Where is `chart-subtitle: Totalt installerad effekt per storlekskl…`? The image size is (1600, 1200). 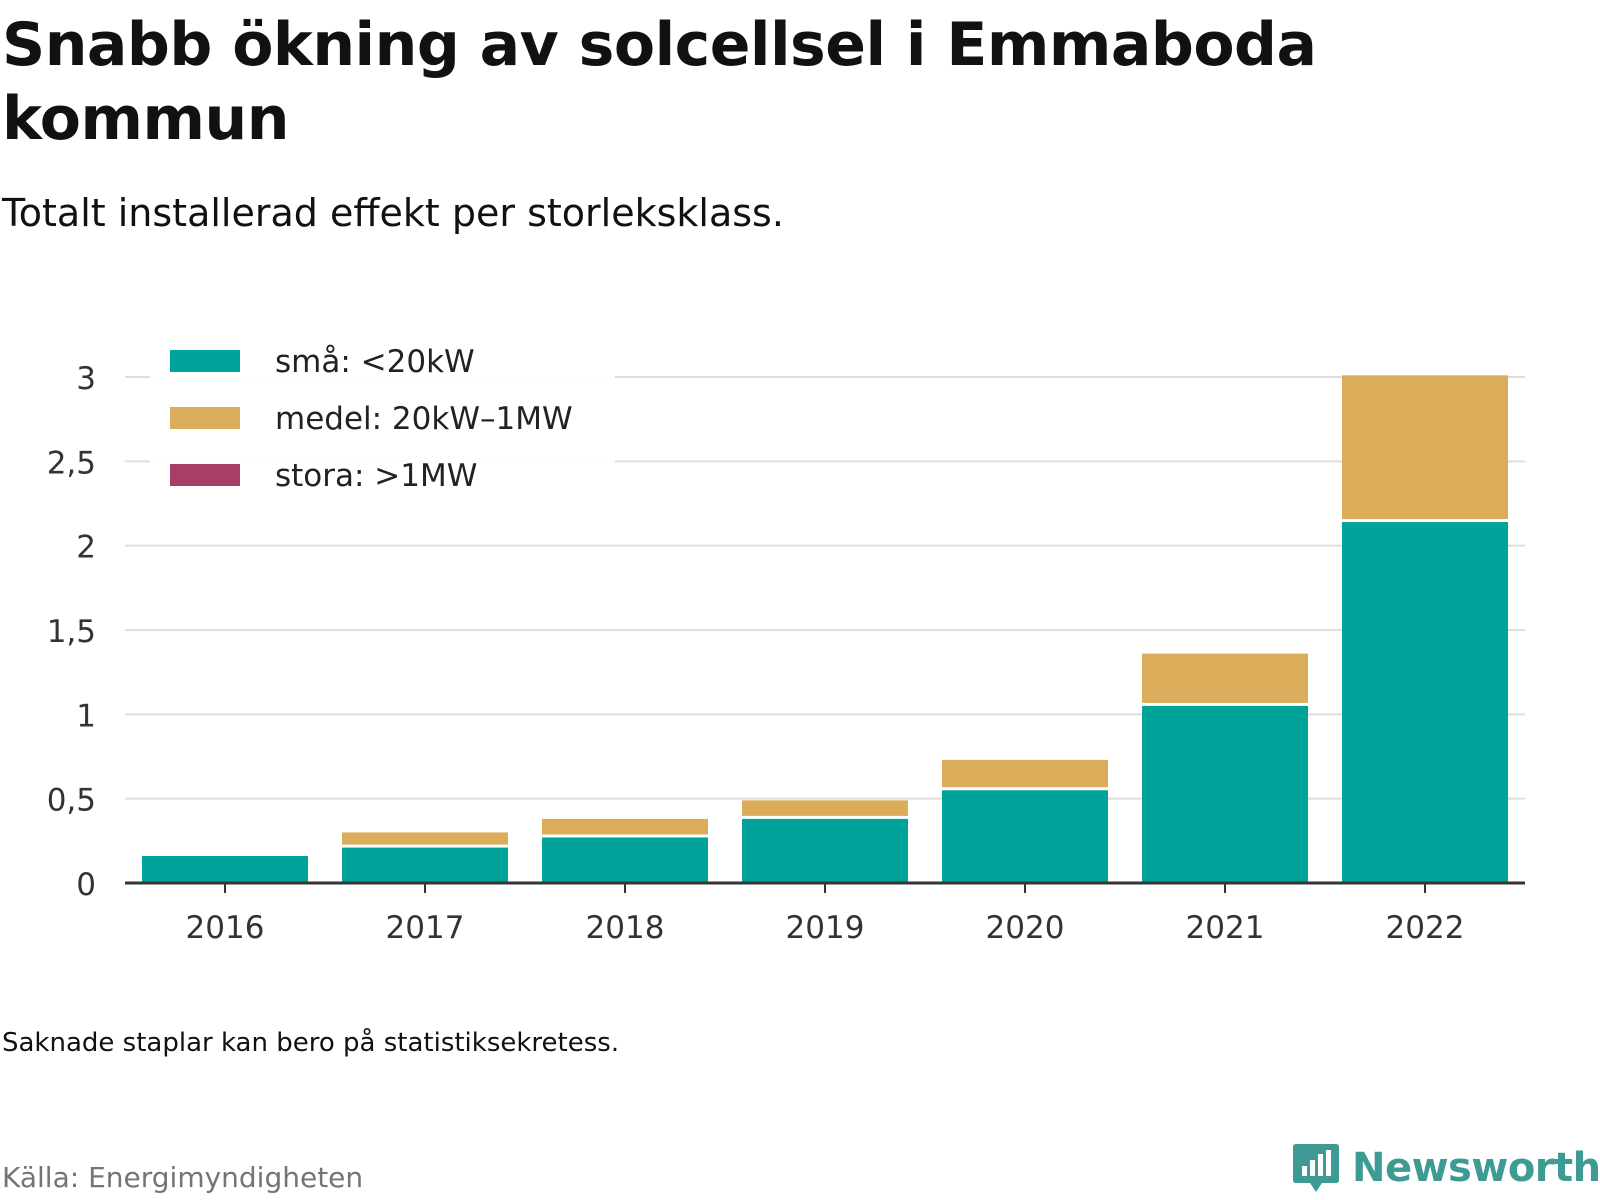
chart-subtitle: Totalt installerad effekt per storlekskl… is located at coordinates (393, 213).